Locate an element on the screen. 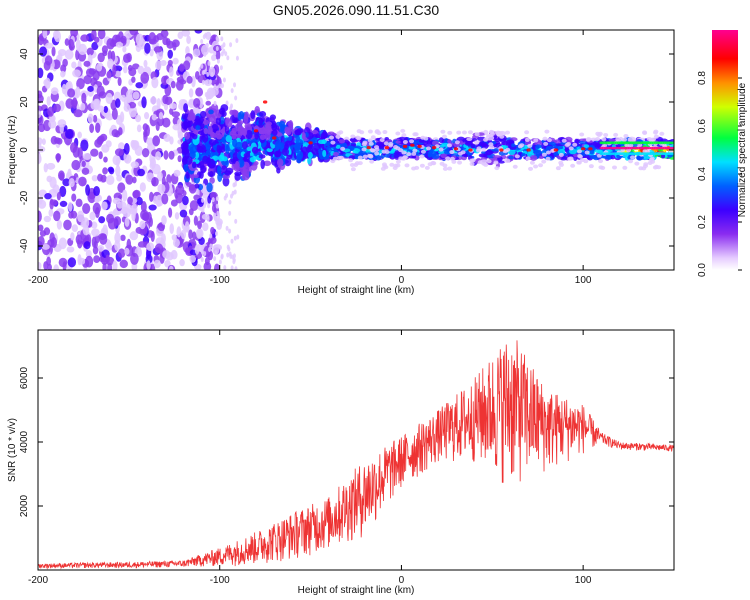  chart-title: GN05.2026.090.11.51.C30 is located at coordinates (356, 10).